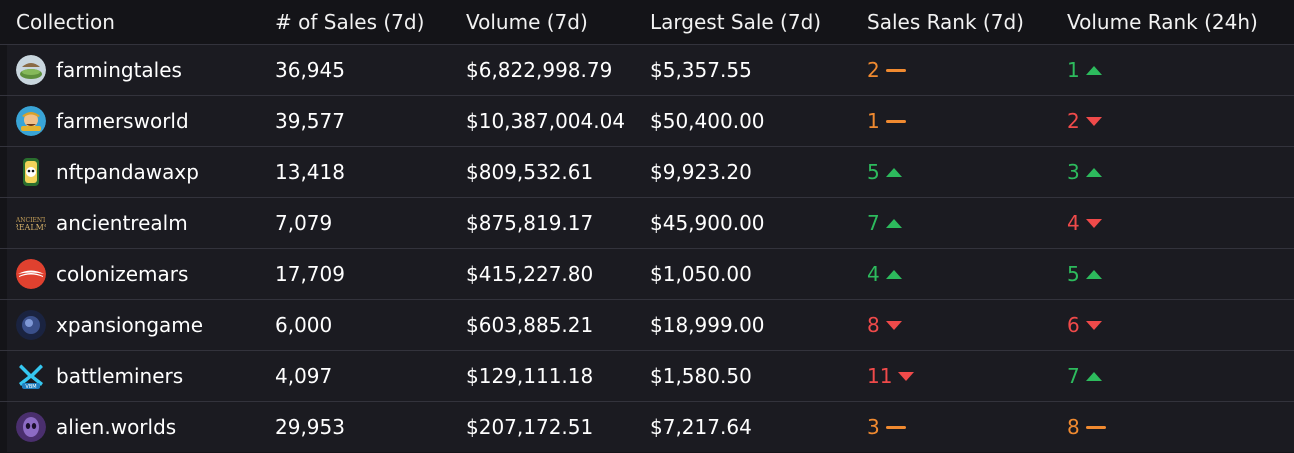 This screenshot has height=453, width=1294. What do you see at coordinates (707, 223) in the screenshot?
I see `largest-sale-value: $45,900.00` at bounding box center [707, 223].